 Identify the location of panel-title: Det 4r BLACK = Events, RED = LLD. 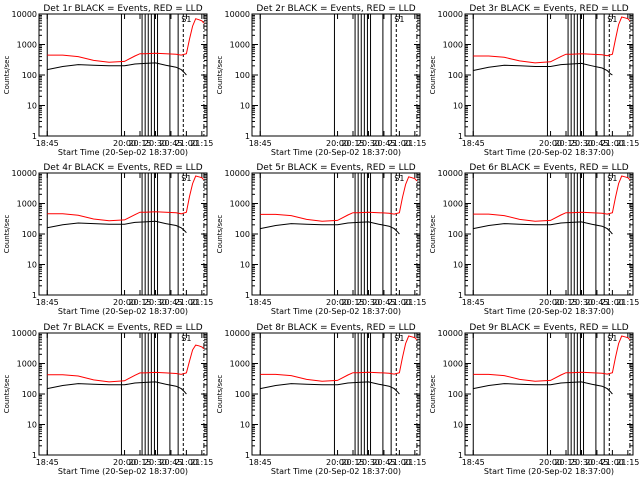
(122, 168).